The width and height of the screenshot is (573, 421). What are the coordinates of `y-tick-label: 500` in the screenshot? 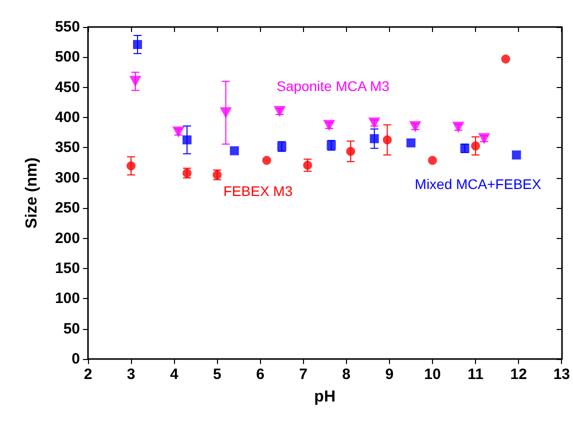 It's located at (67, 57).